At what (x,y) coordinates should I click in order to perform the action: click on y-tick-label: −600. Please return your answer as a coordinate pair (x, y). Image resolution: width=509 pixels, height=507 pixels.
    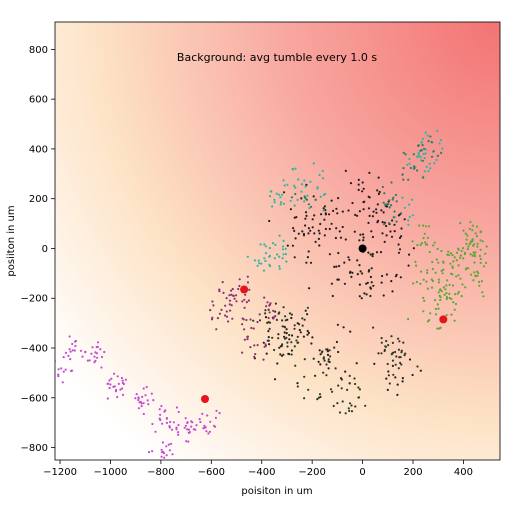
    Looking at the image, I should click on (34, 398).